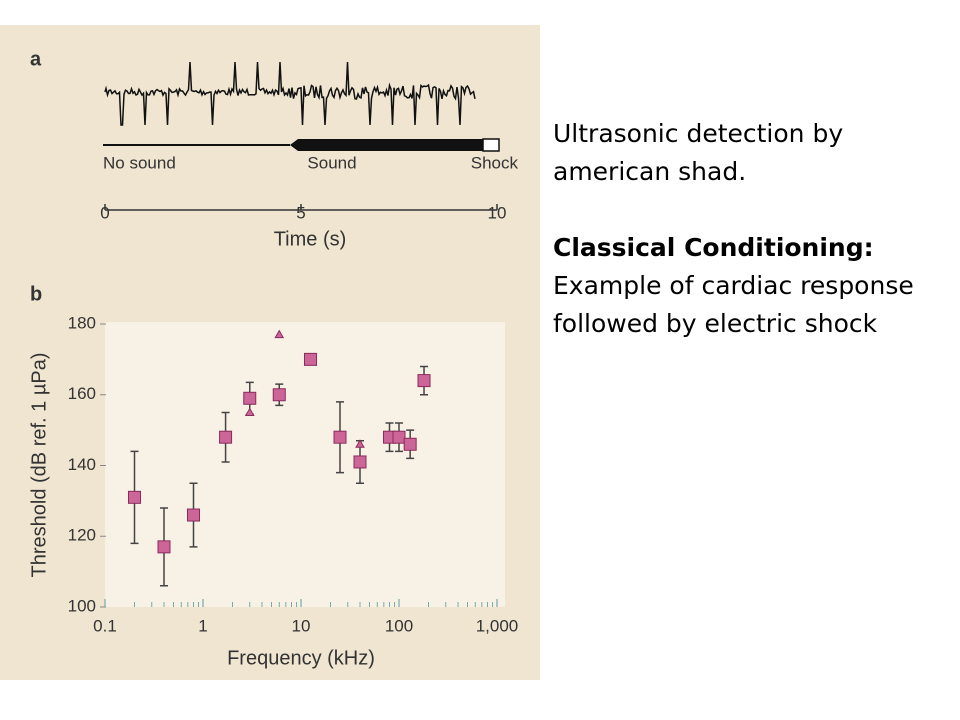  What do you see at coordinates (36, 59) in the screenshot?
I see `panel-label: a` at bounding box center [36, 59].